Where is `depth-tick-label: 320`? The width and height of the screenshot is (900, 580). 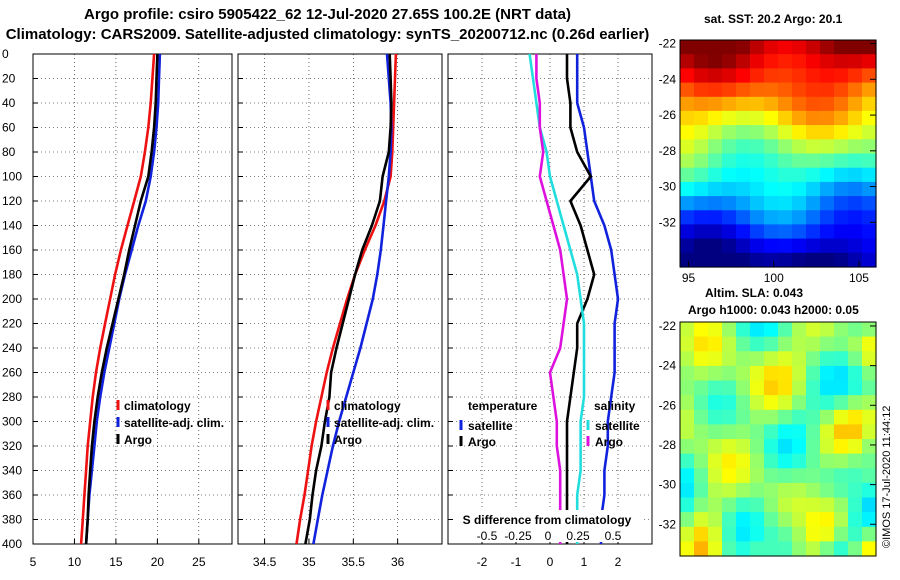 depth-tick-label: 320 is located at coordinates (12, 446).